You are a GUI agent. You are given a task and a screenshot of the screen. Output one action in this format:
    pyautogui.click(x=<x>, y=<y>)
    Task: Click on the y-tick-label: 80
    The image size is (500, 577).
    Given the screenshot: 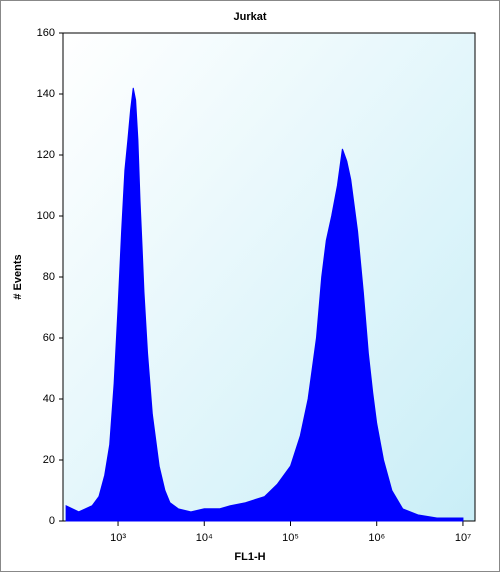 What is the action you would take?
    pyautogui.click(x=49, y=277)
    